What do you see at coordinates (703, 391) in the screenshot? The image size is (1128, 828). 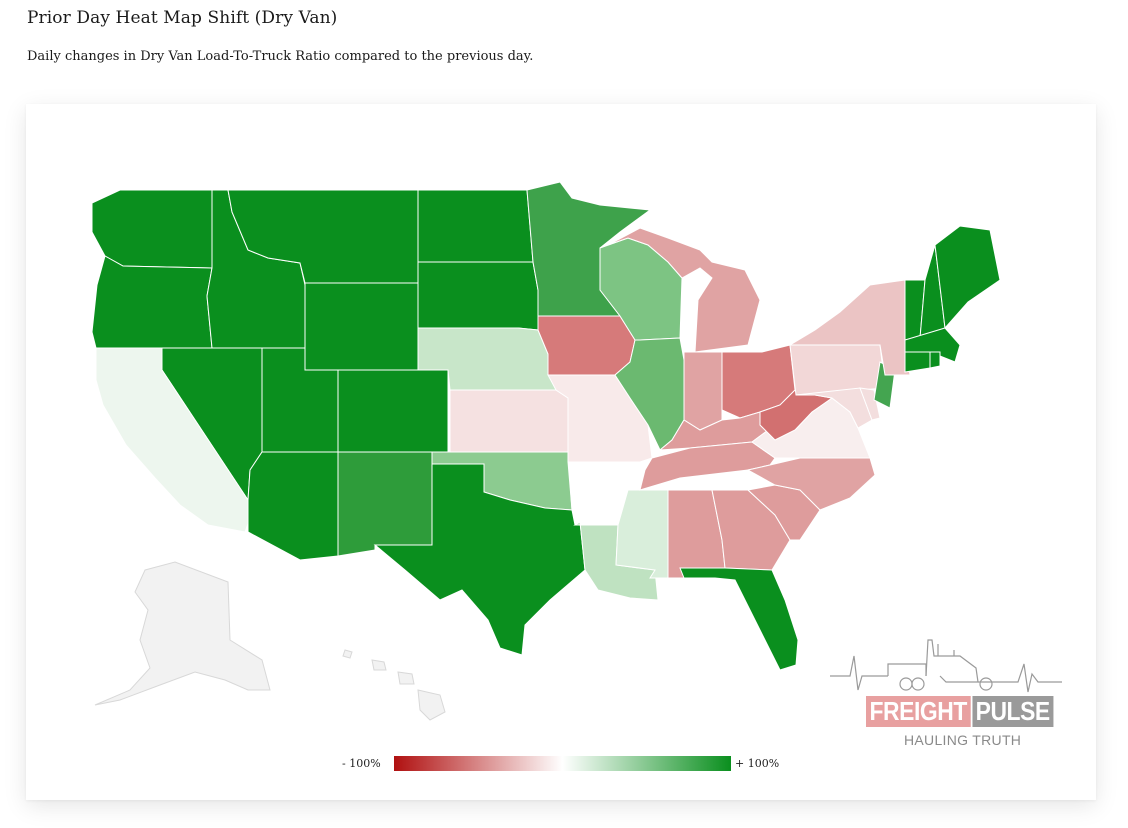 I see `state-in` at bounding box center [703, 391].